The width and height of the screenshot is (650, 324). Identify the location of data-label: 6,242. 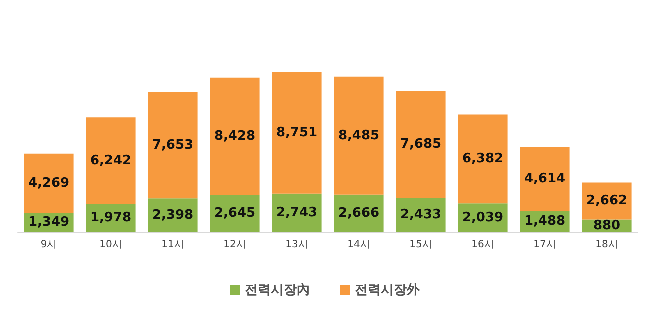
(111, 161).